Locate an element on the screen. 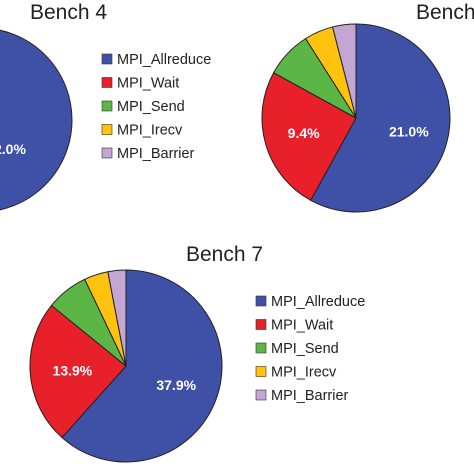  chart-title: Bench 7 is located at coordinates (224, 254).